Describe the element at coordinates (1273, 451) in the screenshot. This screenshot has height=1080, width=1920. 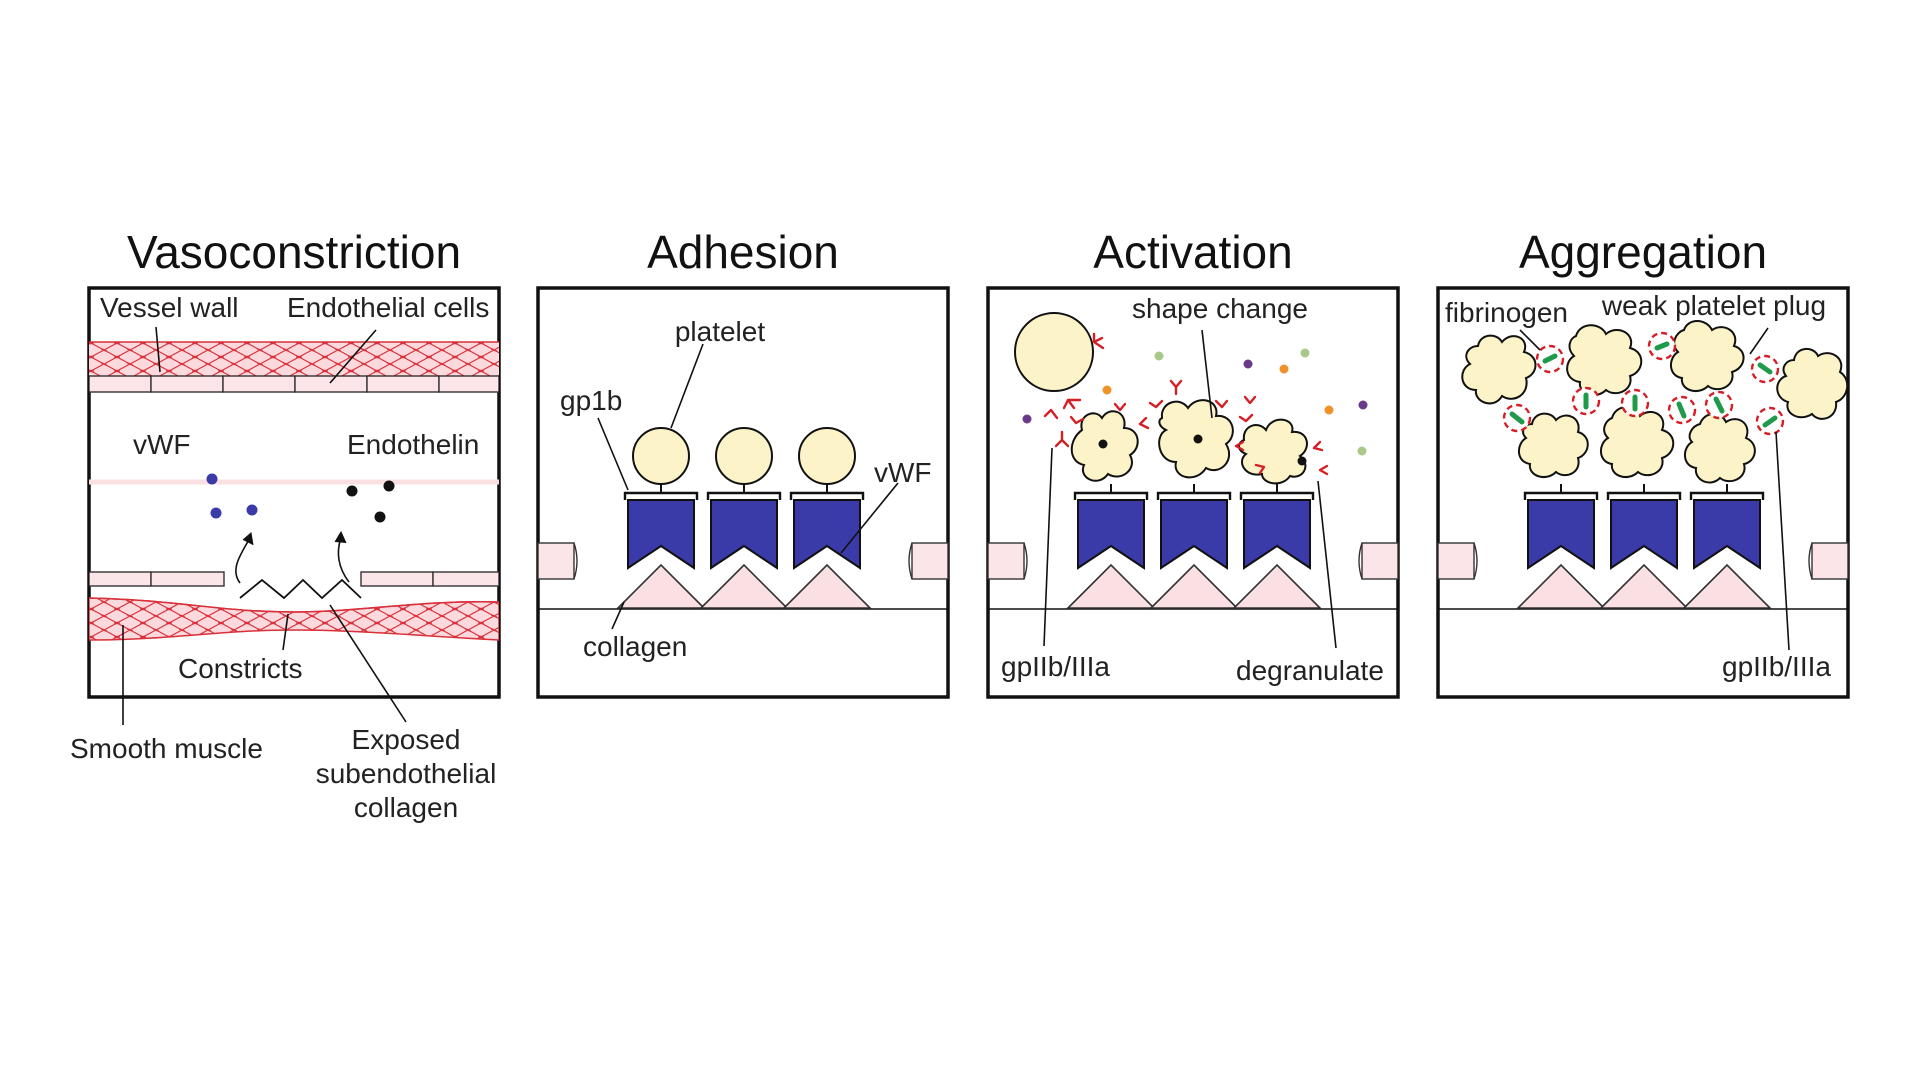
I see `activated-platelet` at that location.